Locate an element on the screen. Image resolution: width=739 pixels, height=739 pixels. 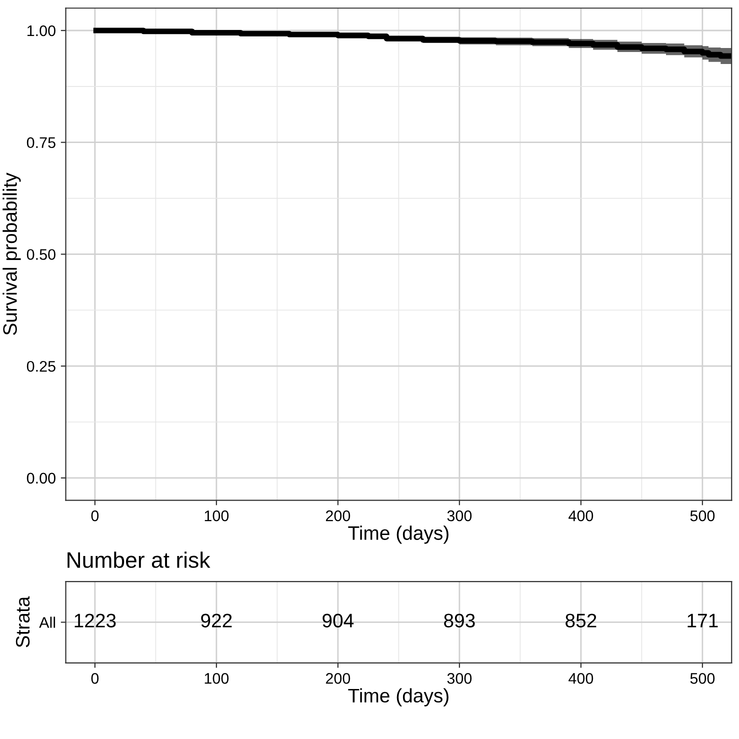
y-tick-label: 1.00 is located at coordinates (41, 30).